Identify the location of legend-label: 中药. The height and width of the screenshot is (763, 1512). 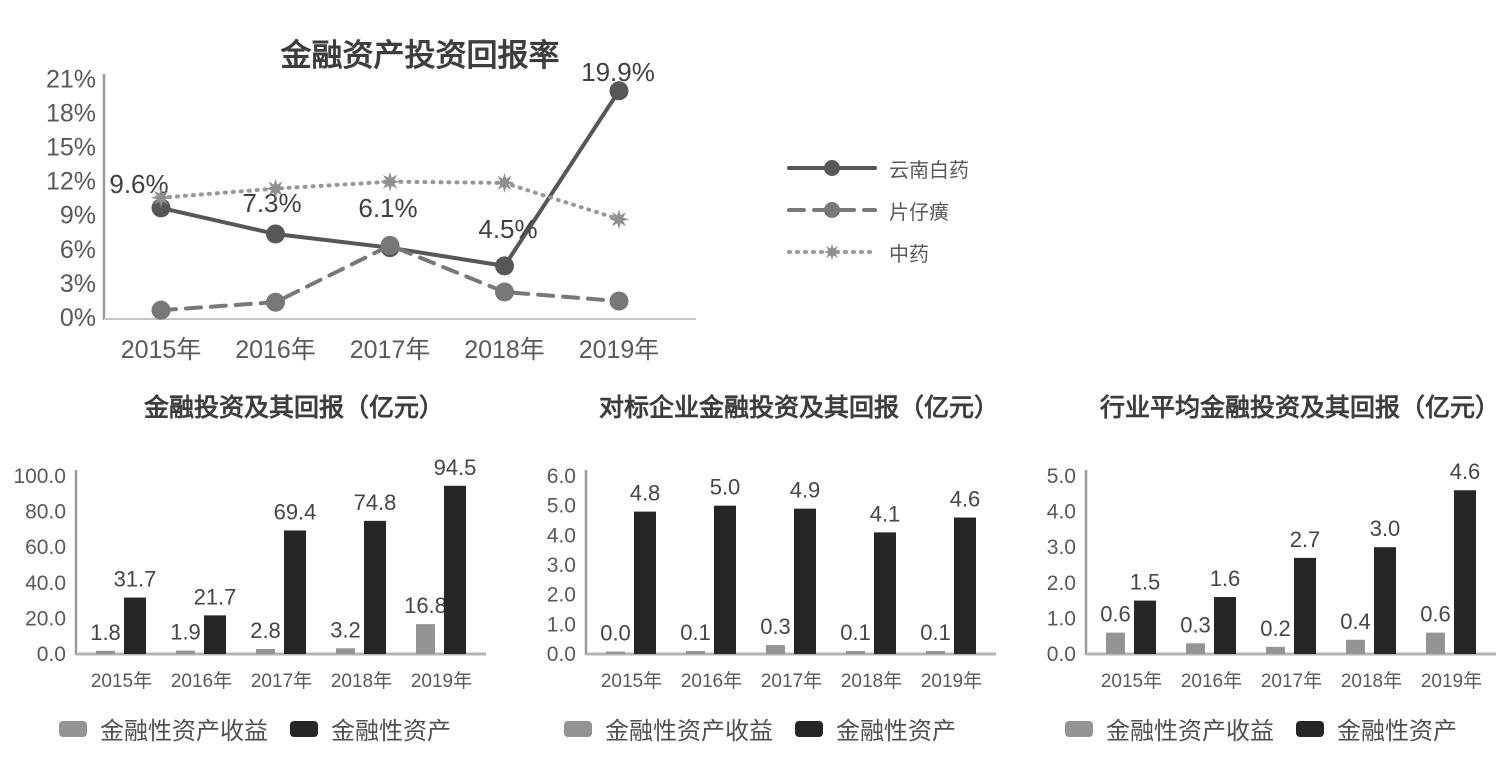
(909, 254).